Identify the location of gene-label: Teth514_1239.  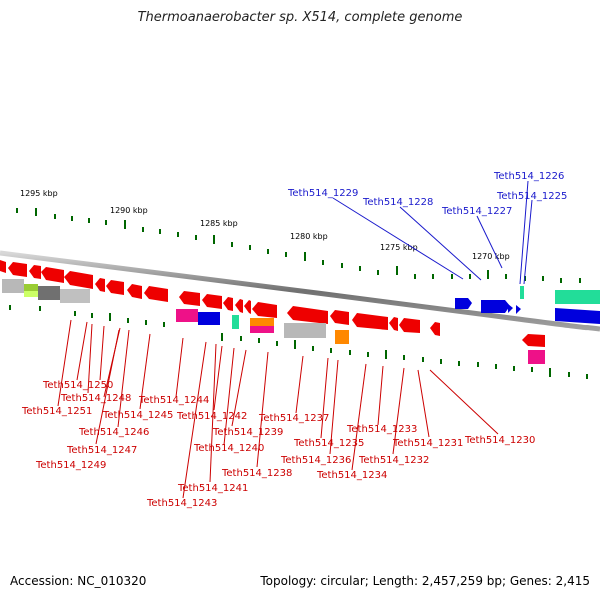
(247, 432).